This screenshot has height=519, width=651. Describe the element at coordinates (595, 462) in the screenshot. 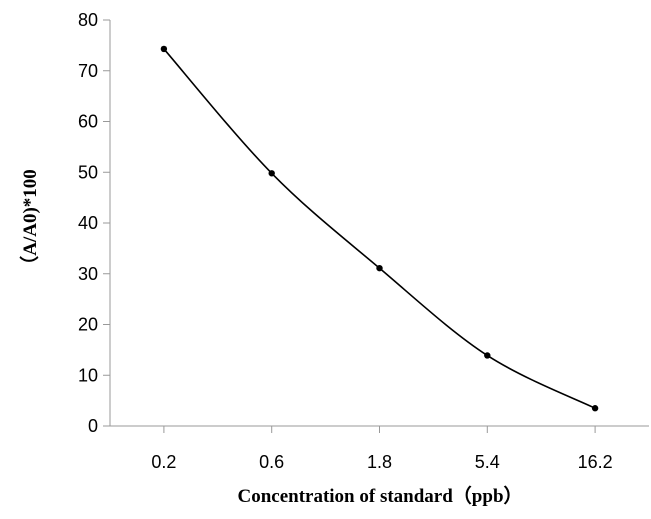

I see `x-tick-label: 16.2` at that location.